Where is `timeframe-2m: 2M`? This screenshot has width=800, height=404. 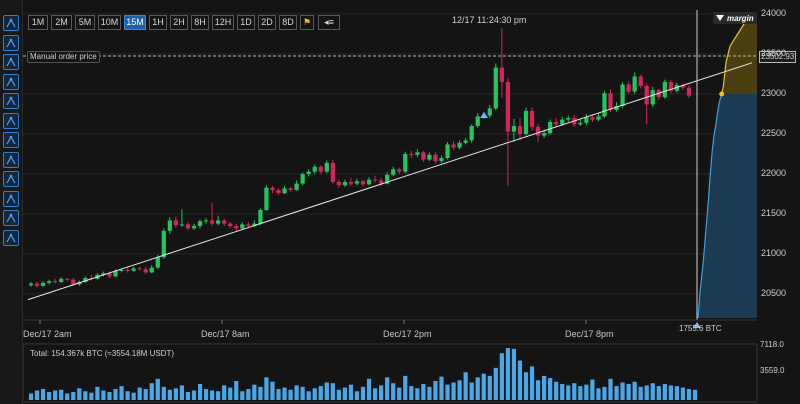 timeframe-2m: 2M is located at coordinates (61, 22).